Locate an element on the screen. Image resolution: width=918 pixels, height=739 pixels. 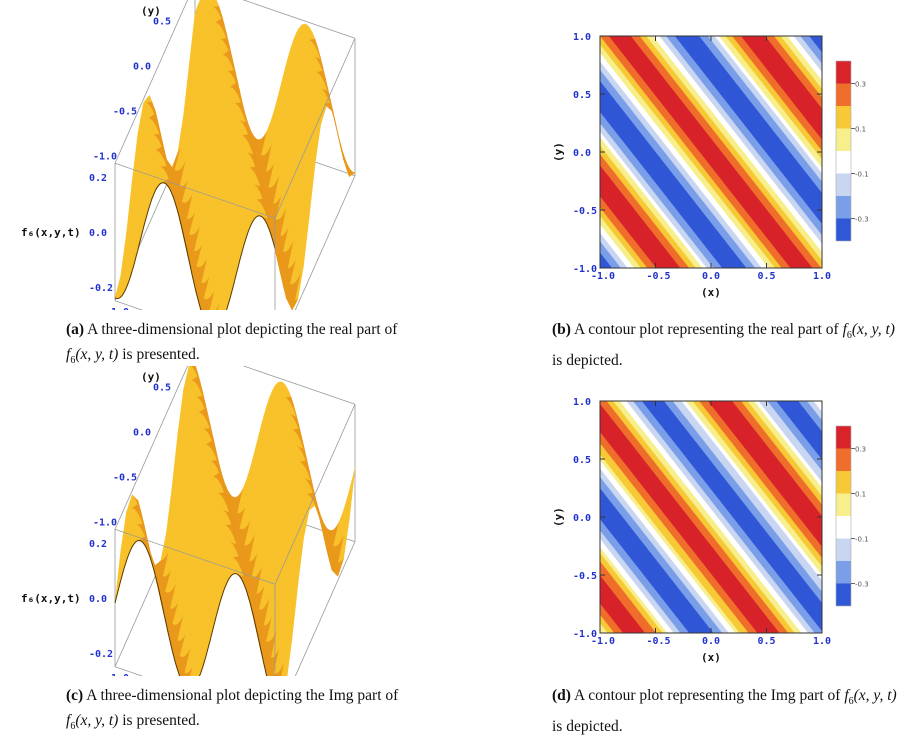
contour-bands is located at coordinates (711, 152).